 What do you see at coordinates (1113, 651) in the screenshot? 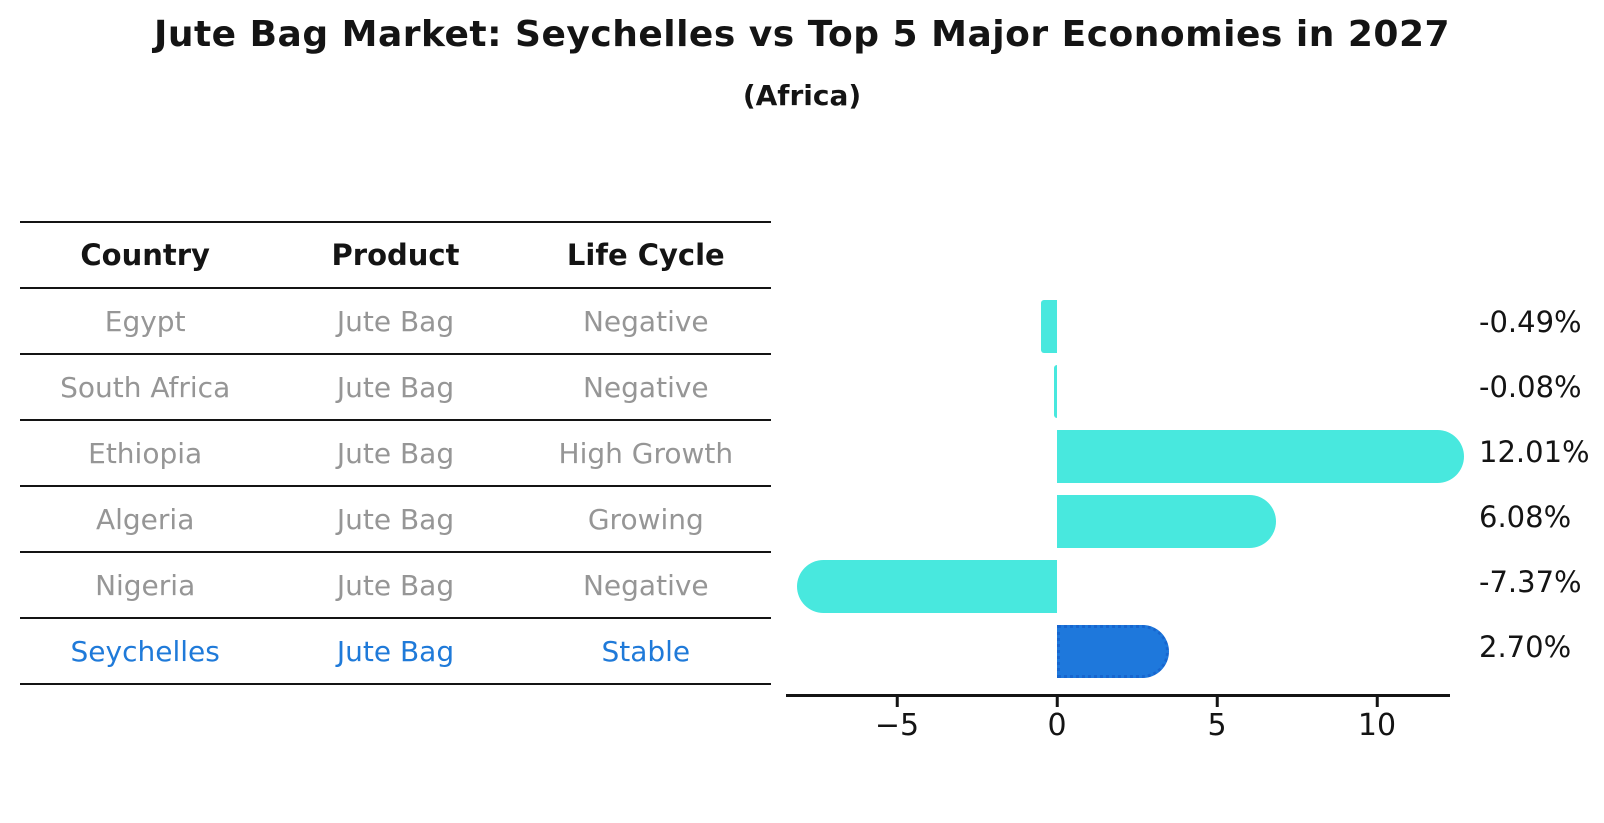
I see `bar-seychelles` at bounding box center [1113, 651].